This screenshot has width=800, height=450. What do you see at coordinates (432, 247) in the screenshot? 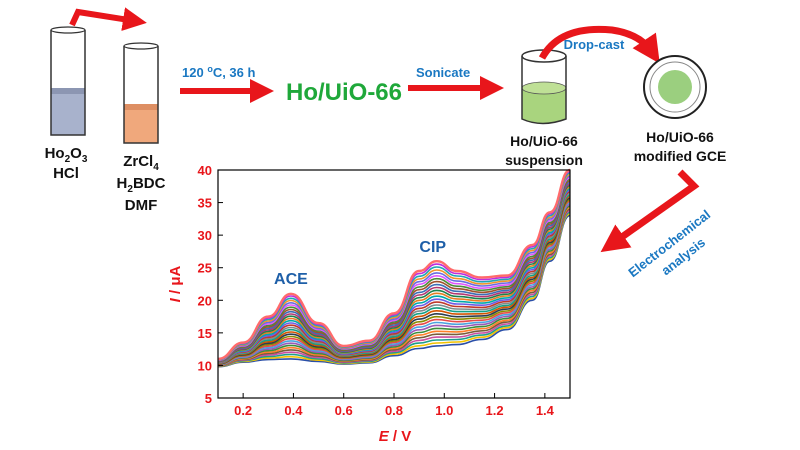
I see `annotation-cip: CIP` at bounding box center [432, 247].